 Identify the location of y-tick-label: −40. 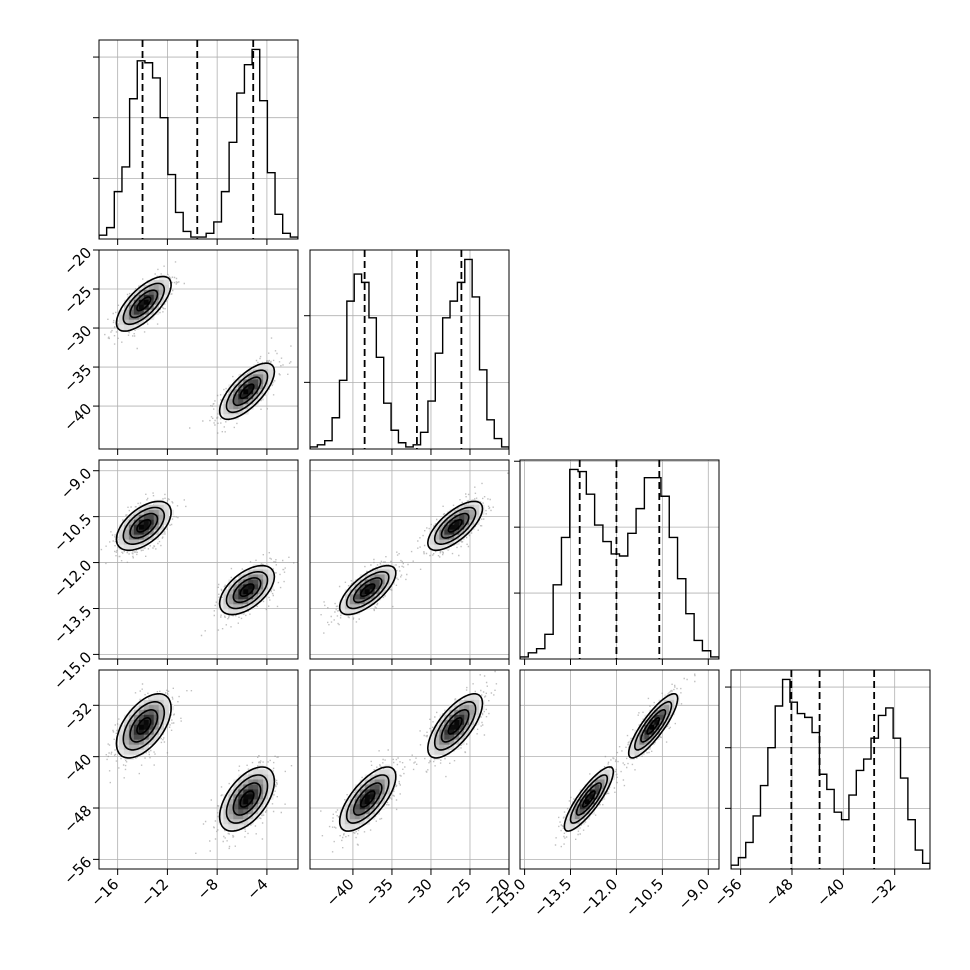
(77, 417).